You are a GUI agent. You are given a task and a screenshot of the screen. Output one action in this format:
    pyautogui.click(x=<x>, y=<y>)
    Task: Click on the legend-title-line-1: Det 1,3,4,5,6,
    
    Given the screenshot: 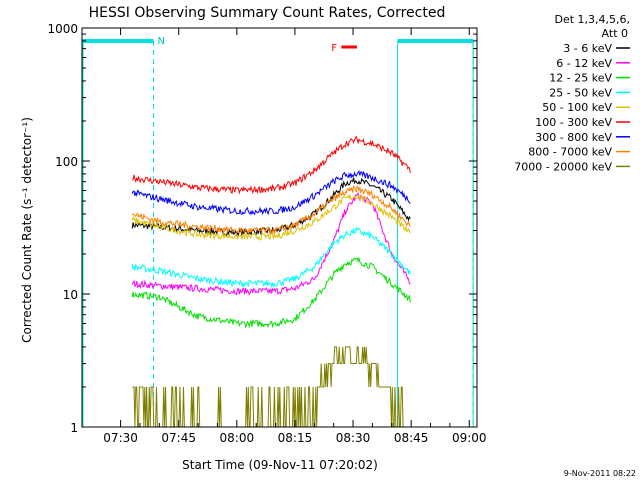 What is the action you would take?
    pyautogui.click(x=592, y=19)
    